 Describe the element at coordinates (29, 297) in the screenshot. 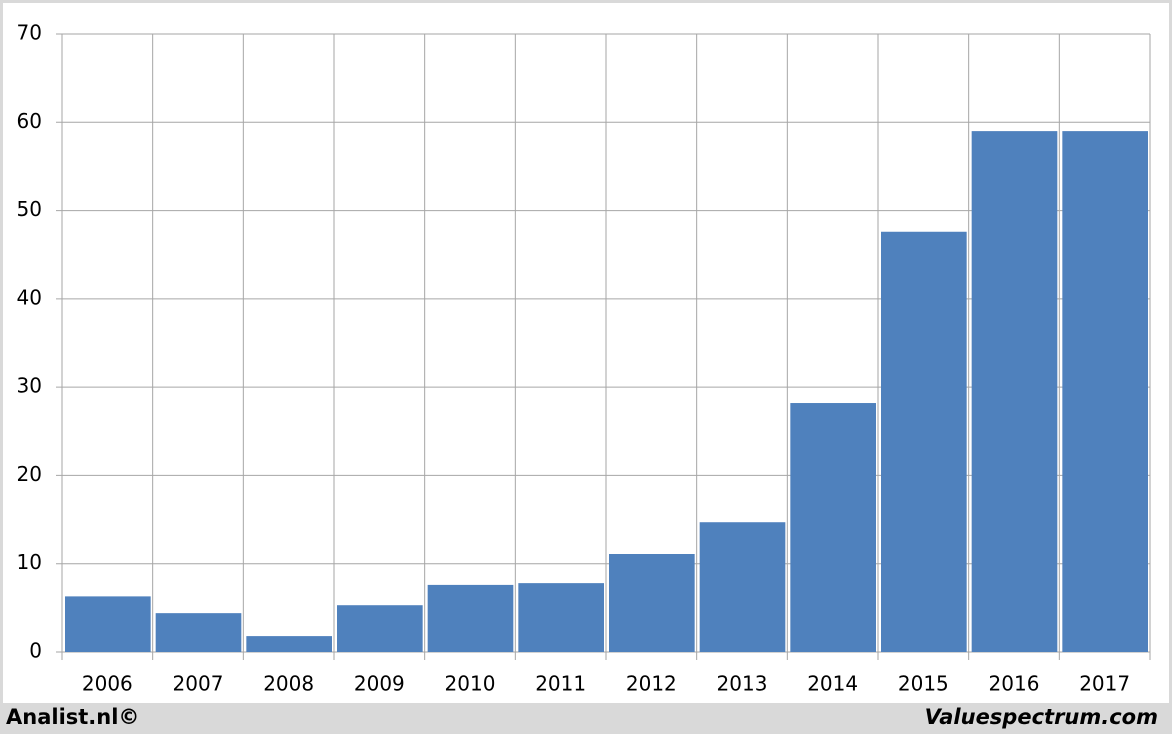

I see `y-tick-label: 40` at that location.